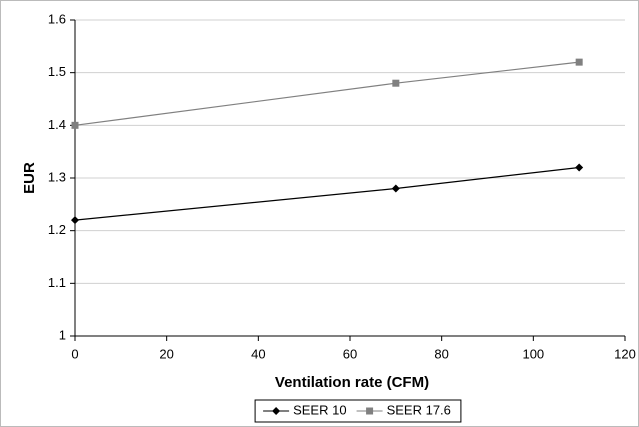 Image resolution: width=639 pixels, height=427 pixels. What do you see at coordinates (258, 353) in the screenshot?
I see `x-tick-label: 40` at bounding box center [258, 353].